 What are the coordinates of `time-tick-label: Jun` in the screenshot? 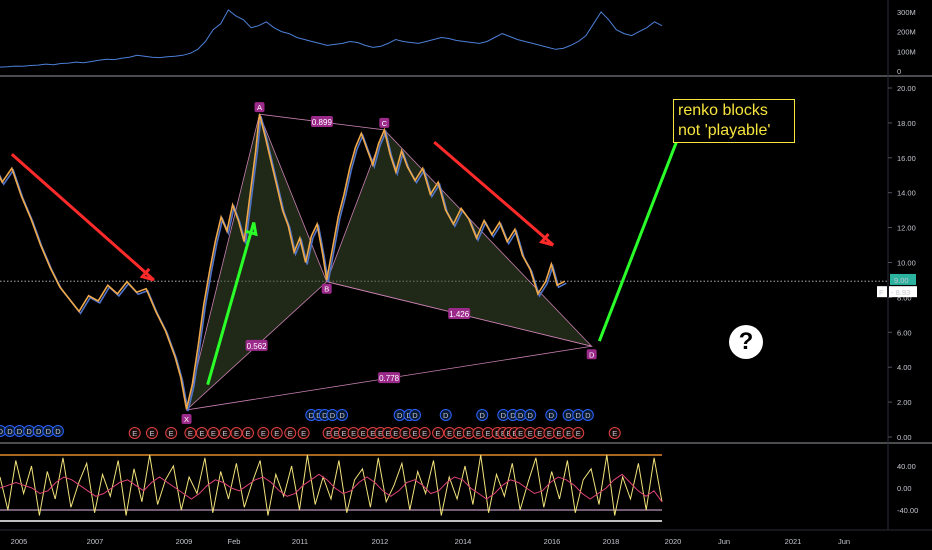 It's located at (844, 541).